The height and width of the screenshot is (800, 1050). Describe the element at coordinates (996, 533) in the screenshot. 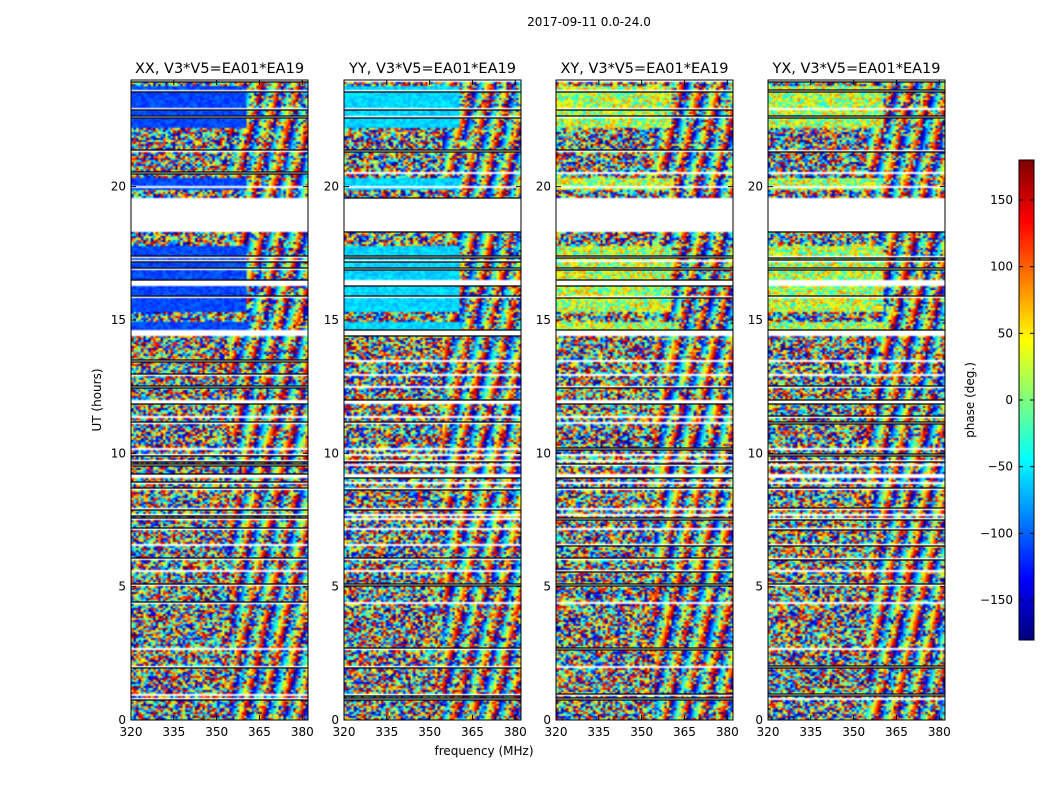

I see `colorbar-tick-label: −100` at that location.